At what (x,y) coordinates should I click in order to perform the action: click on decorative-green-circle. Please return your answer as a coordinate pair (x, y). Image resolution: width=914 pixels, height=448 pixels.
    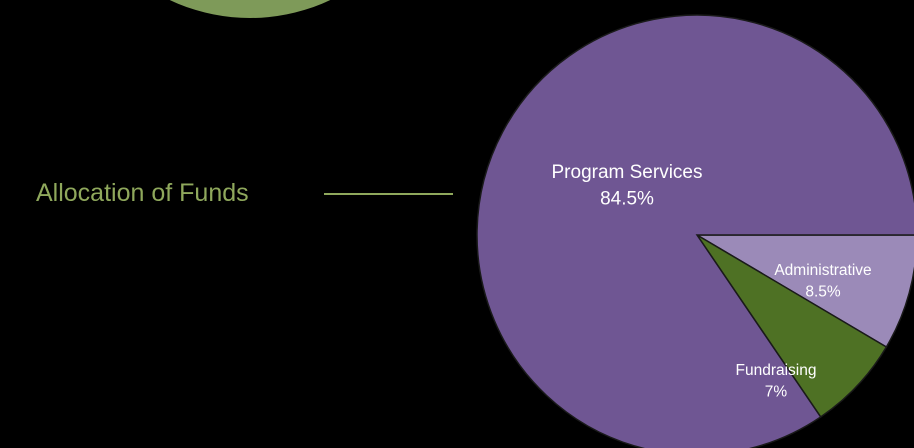
    Looking at the image, I should click on (250, 9).